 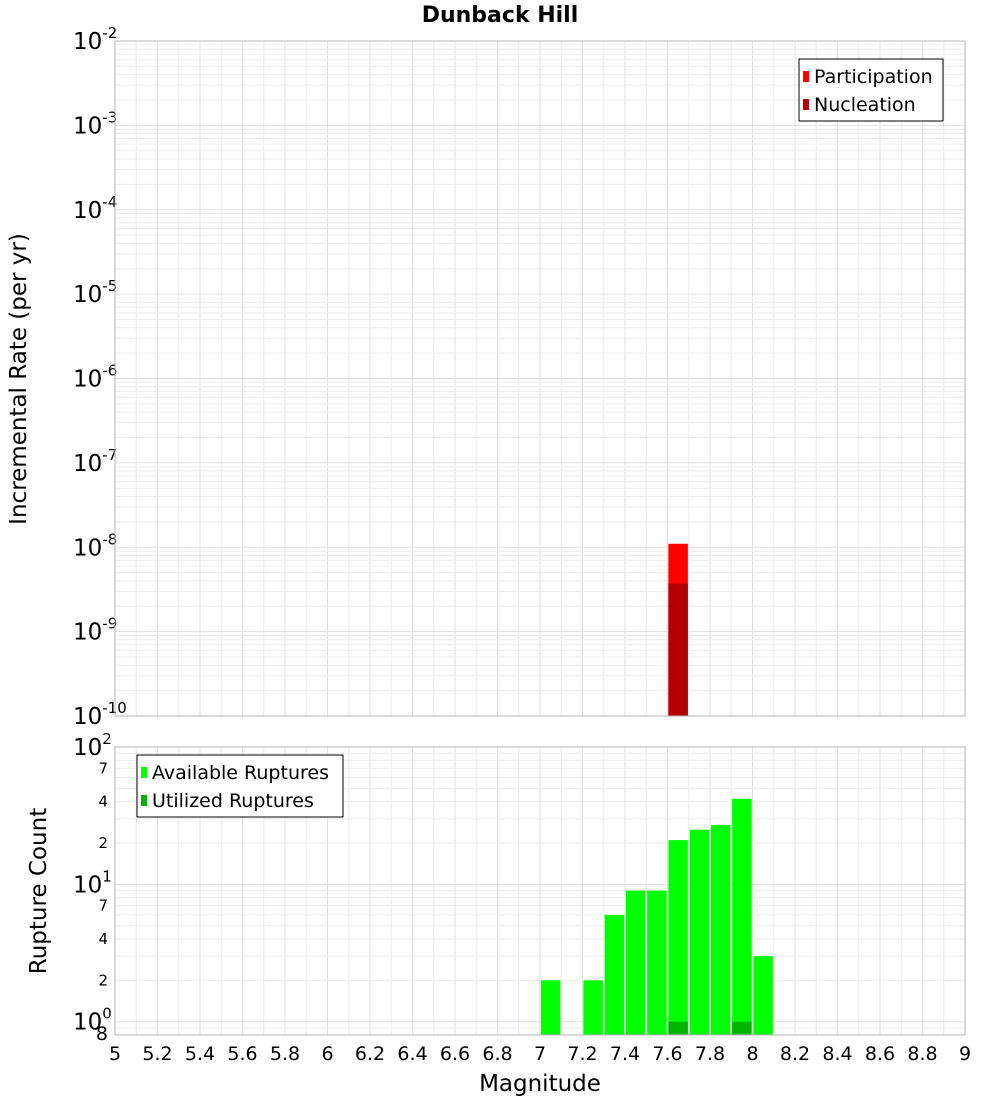 What do you see at coordinates (412, 1054) in the screenshot?
I see `x-tick-label: 6.4` at bounding box center [412, 1054].